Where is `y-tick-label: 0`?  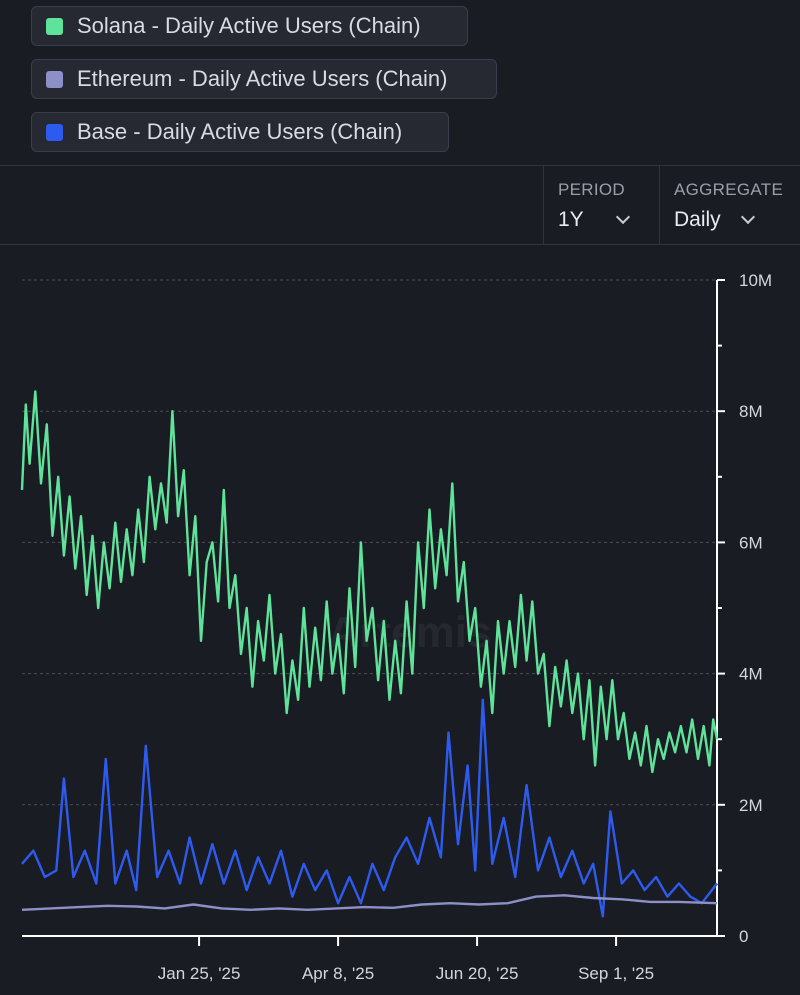
y-tick-label: 0 is located at coordinates (743, 936).